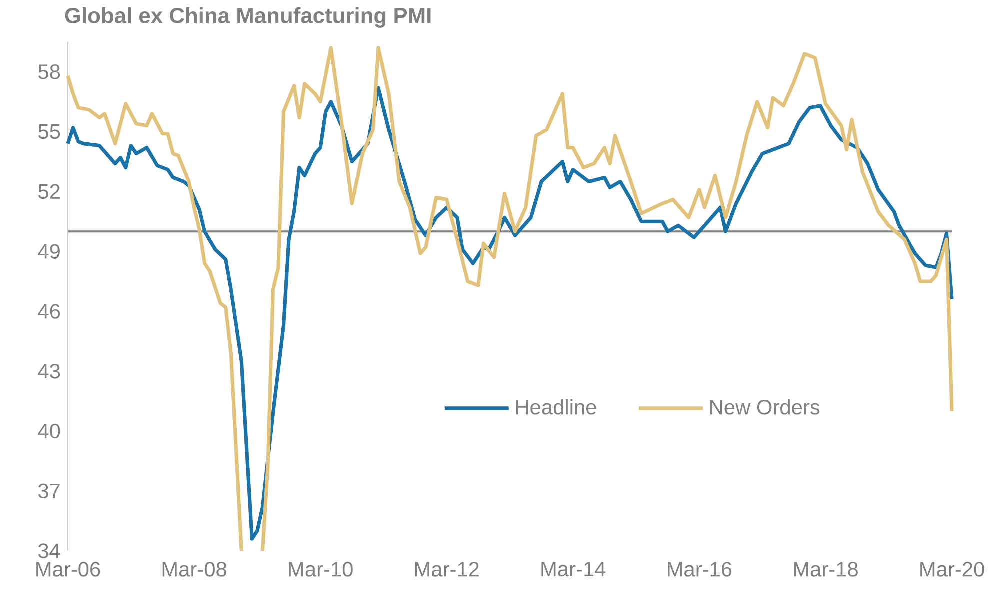  What do you see at coordinates (321, 569) in the screenshot?
I see `x-tick-label: Mar-10` at bounding box center [321, 569].